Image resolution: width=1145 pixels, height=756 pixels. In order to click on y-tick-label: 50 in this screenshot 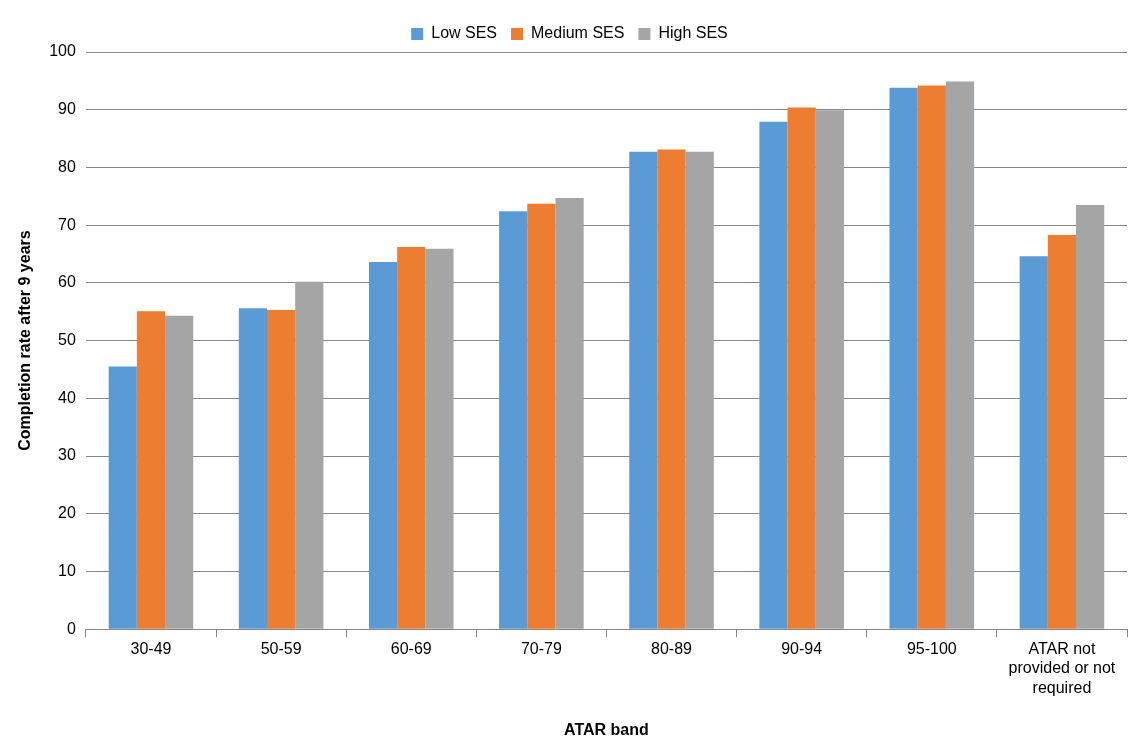, I will do `click(67, 340)`.